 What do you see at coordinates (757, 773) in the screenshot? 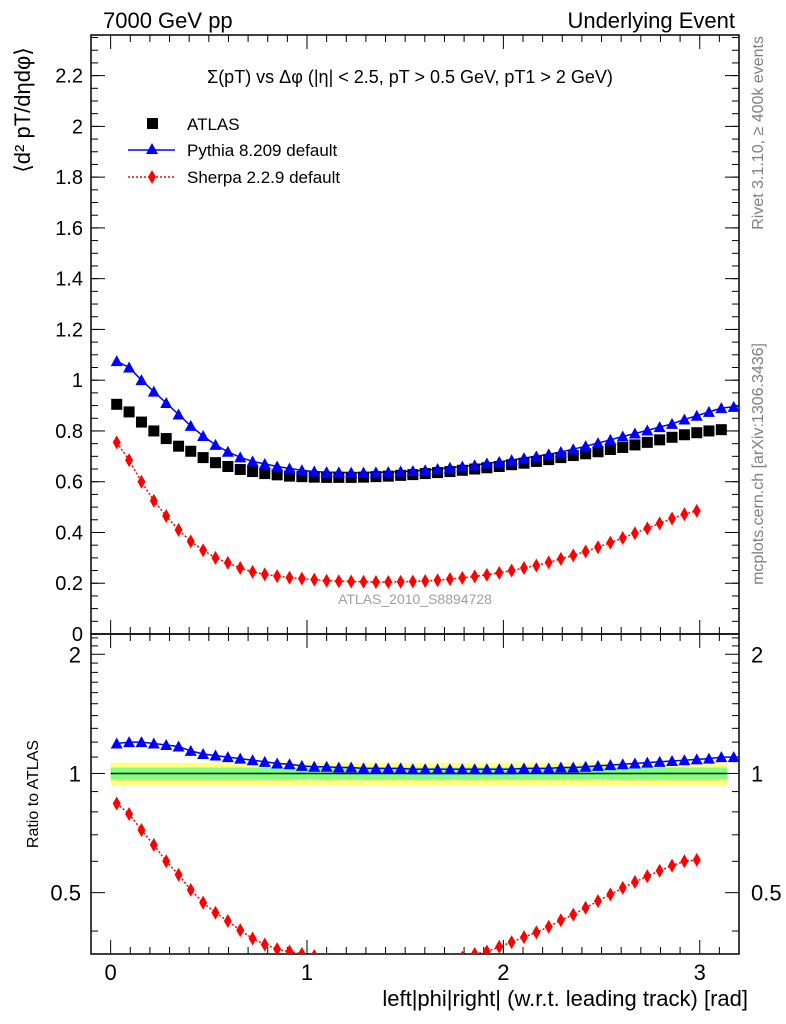
I see `ratio-y-tick-label-right: 1` at bounding box center [757, 773].